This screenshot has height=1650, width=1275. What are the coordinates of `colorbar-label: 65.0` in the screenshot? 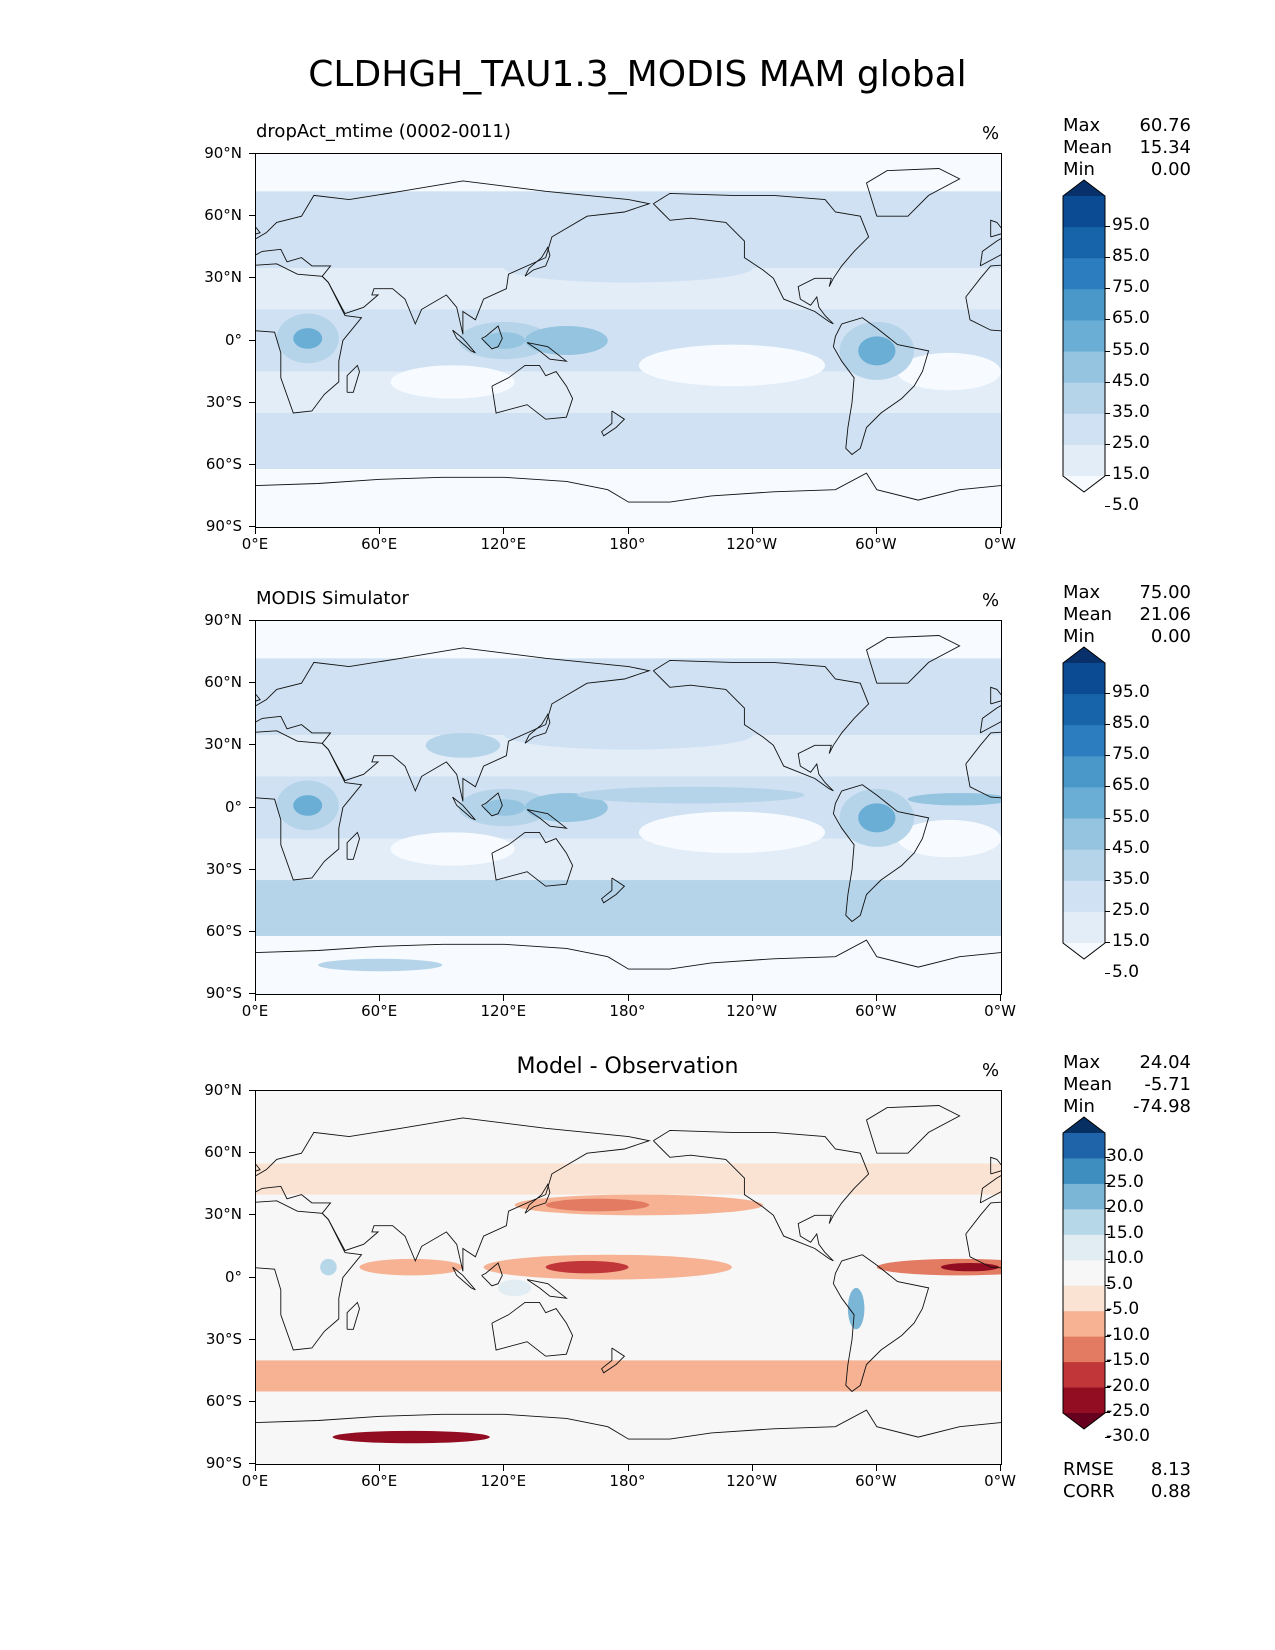 It's located at (1131, 318).